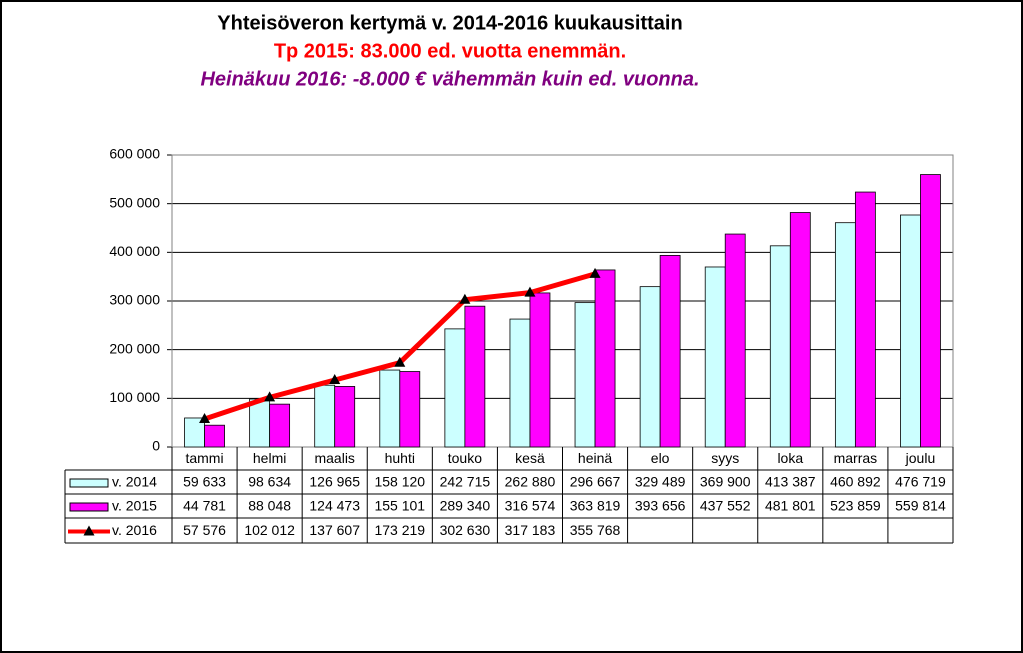 The width and height of the screenshot is (1023, 653). I want to click on table-value: 329 489, so click(660, 482).